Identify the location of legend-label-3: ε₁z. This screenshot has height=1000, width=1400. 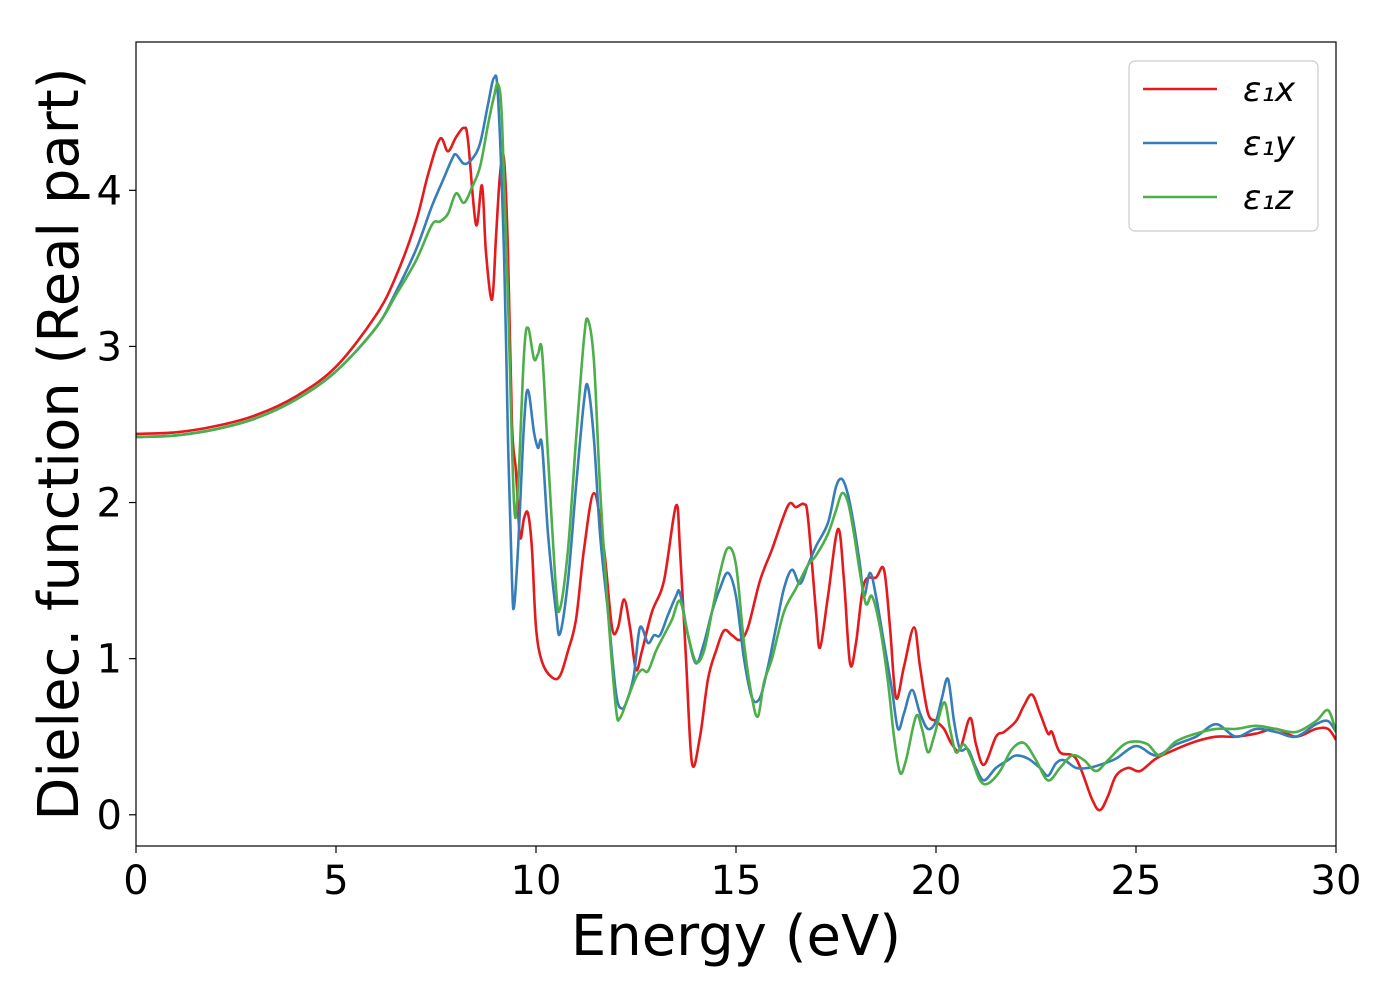
(1268, 198).